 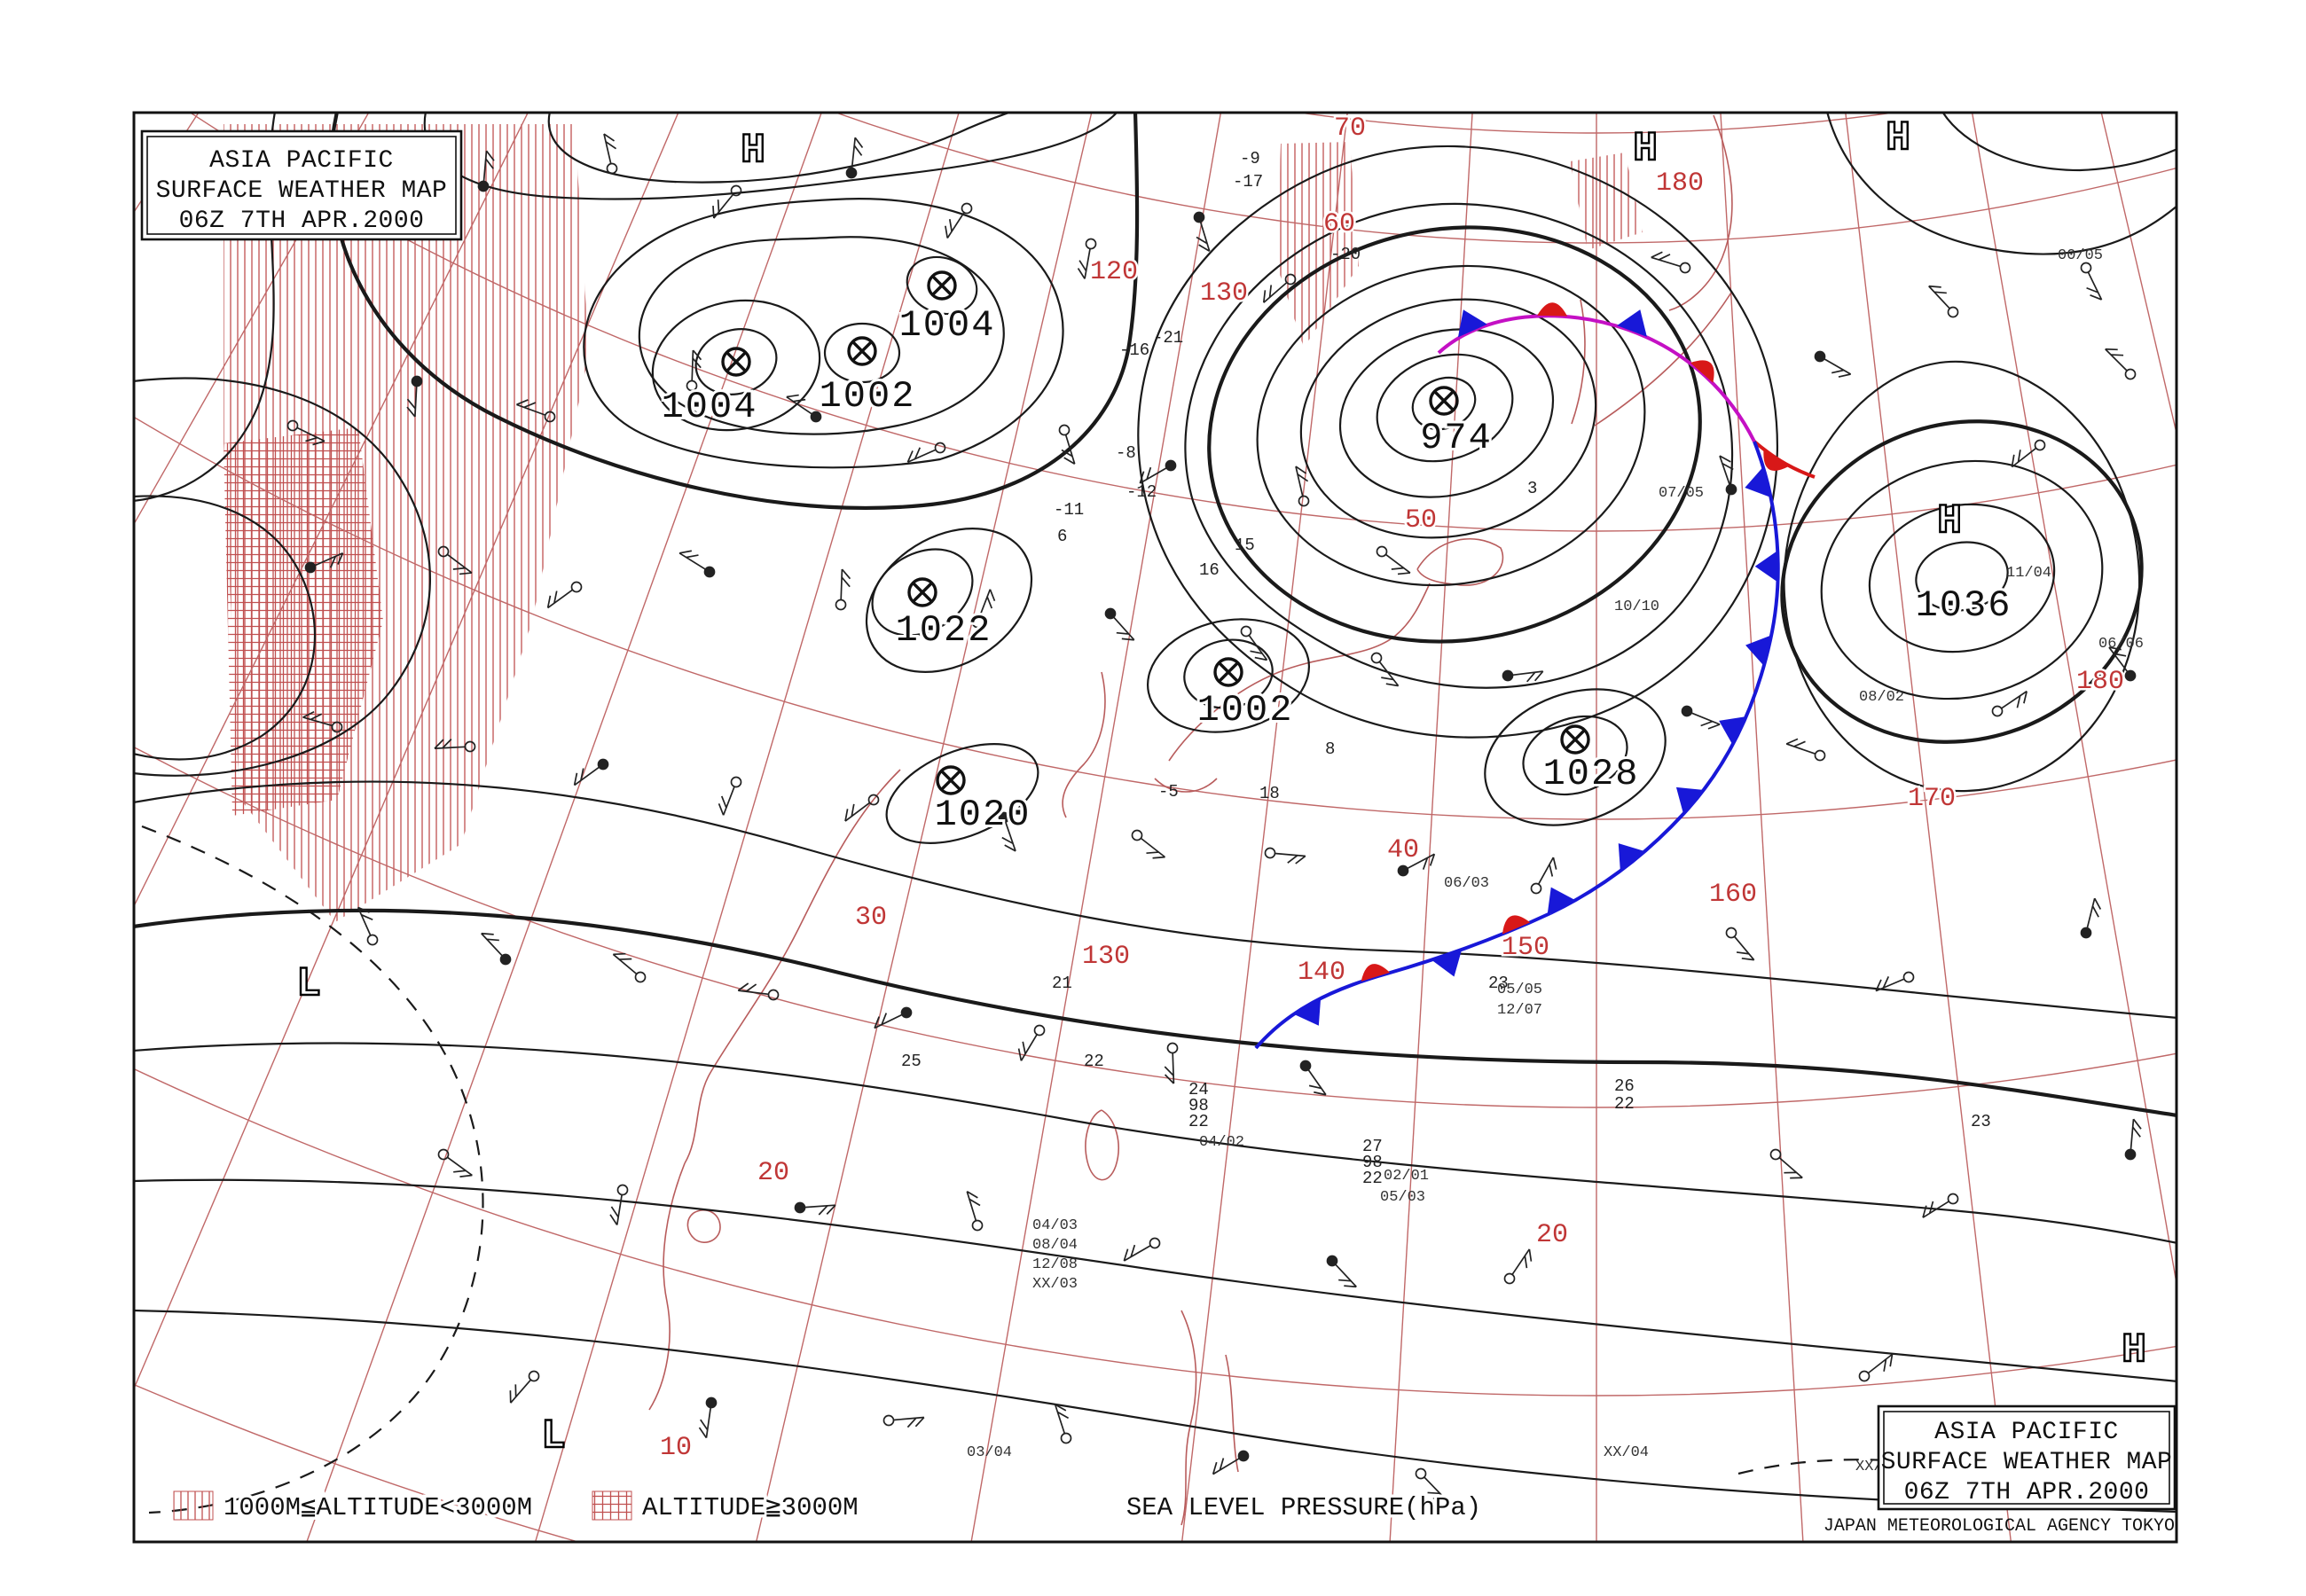 What do you see at coordinates (301, 161) in the screenshot?
I see `map-title: ASIA PACIFIC` at bounding box center [301, 161].